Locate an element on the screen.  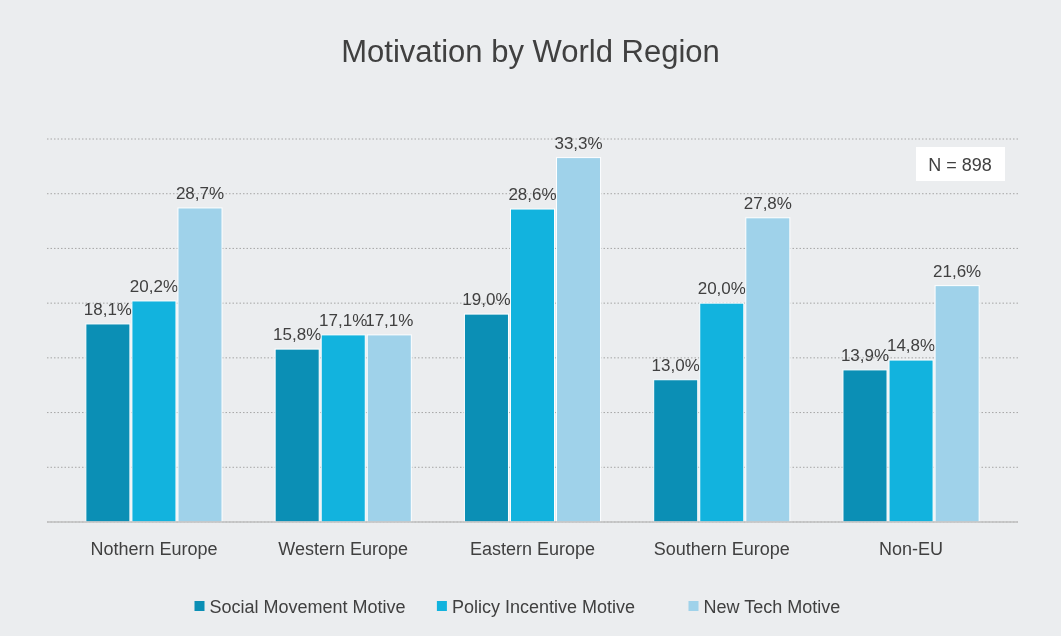
x-tick-label: Western Europe is located at coordinates (343, 549).